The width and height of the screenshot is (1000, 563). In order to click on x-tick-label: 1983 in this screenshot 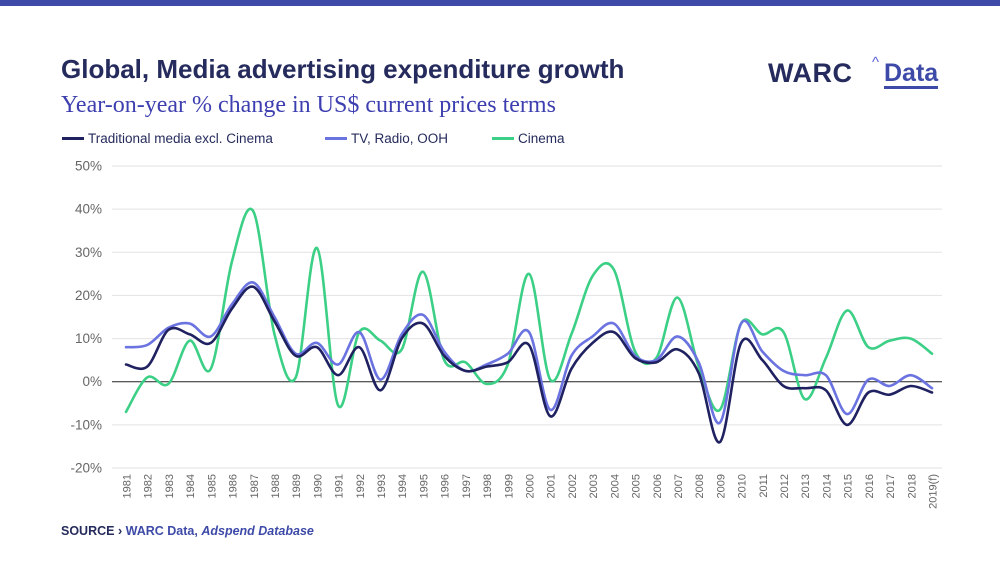, I will do `click(170, 486)`.